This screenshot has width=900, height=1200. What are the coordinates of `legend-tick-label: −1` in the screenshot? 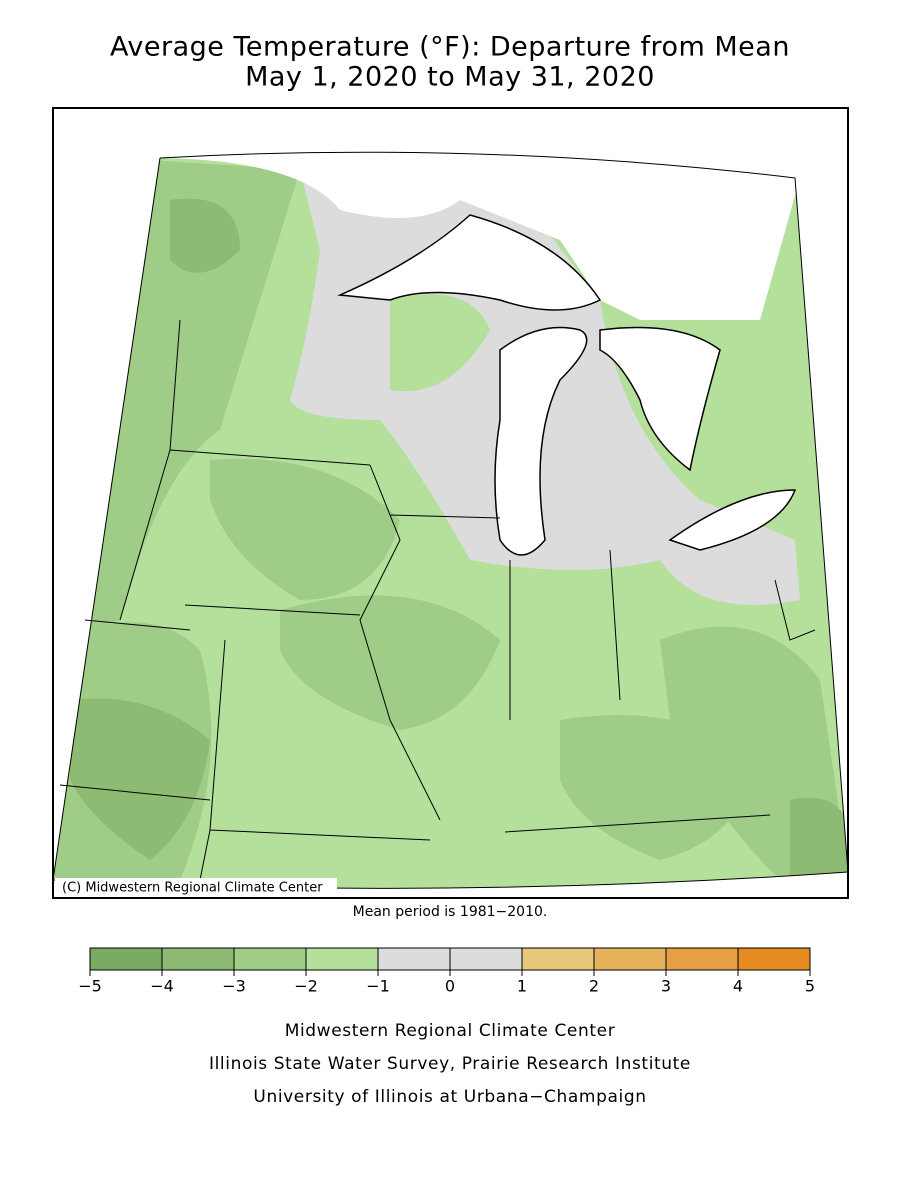 It's located at (378, 986).